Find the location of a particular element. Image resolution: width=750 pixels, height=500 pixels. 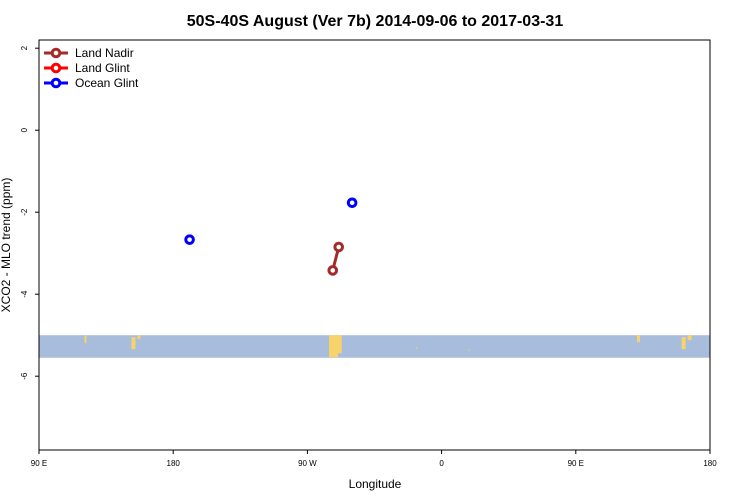

y-tick-label: -6 is located at coordinates (24, 376).